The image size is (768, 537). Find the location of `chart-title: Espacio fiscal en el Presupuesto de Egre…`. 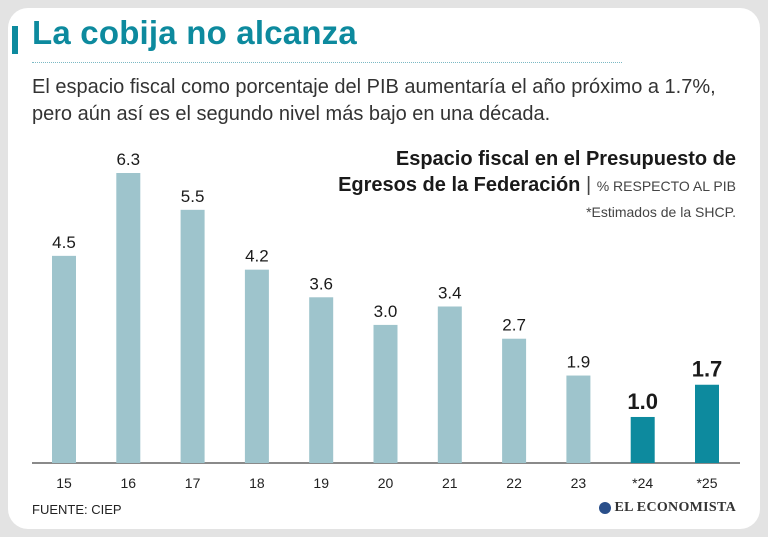

chart-title: Espacio fiscal en el Presupuesto de Egre… is located at coordinates (537, 172).